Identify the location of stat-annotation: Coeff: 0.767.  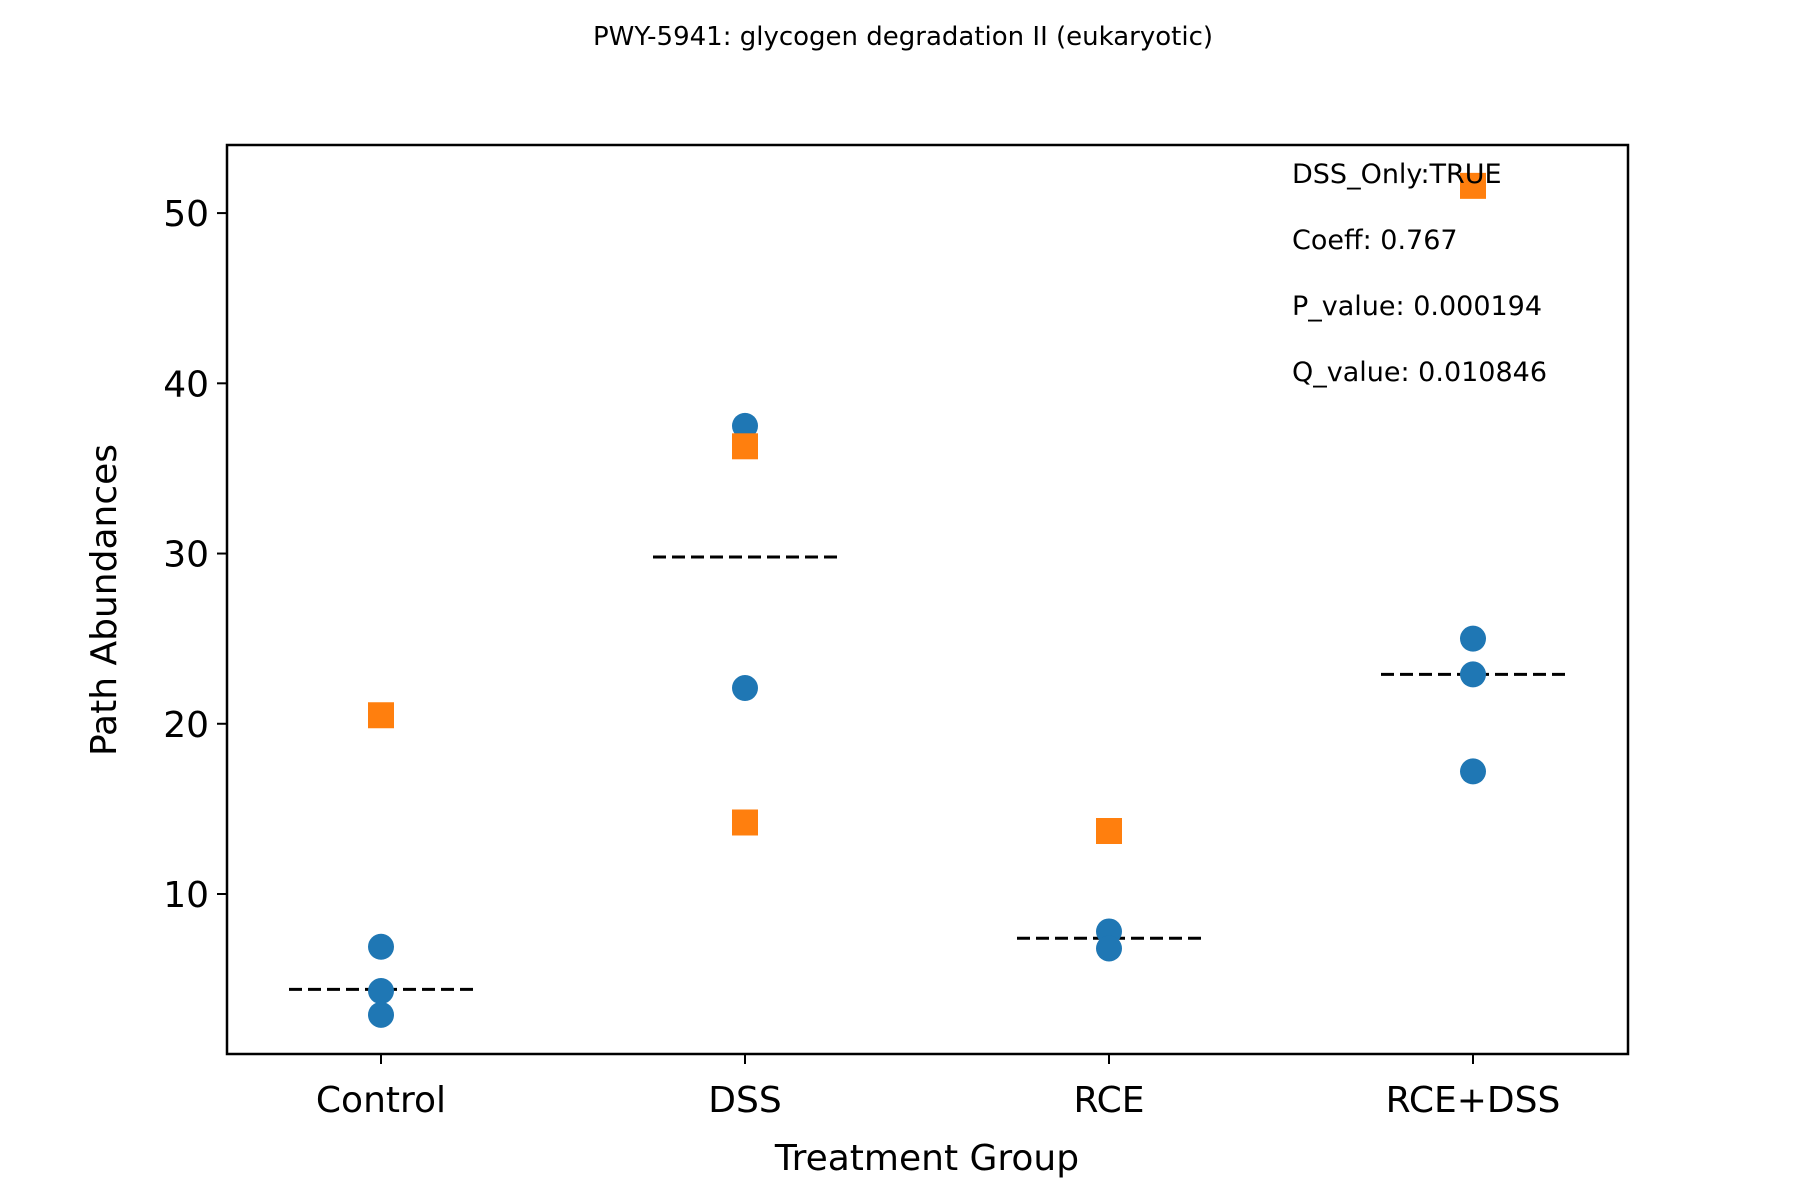
(1375, 240).